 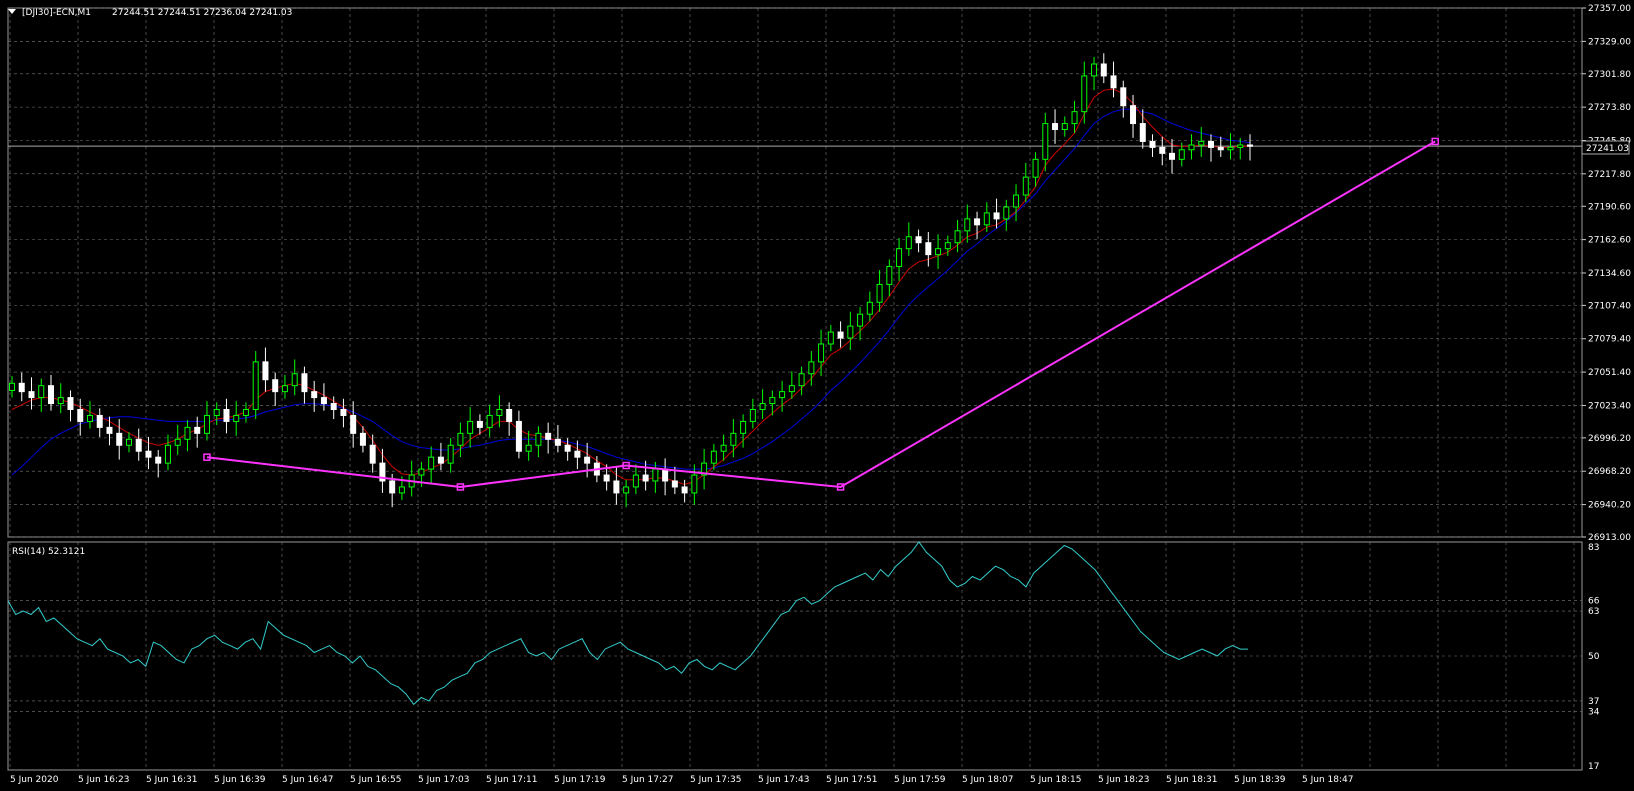 I want to click on price-tick-label: 27079.40, so click(x=1609, y=340).